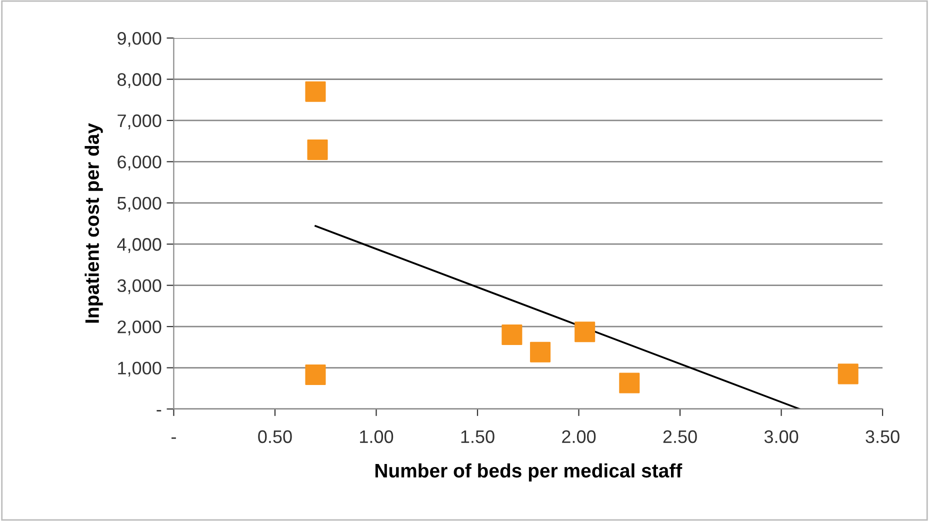  I want to click on y-tick-label: 4,000, so click(139, 245).